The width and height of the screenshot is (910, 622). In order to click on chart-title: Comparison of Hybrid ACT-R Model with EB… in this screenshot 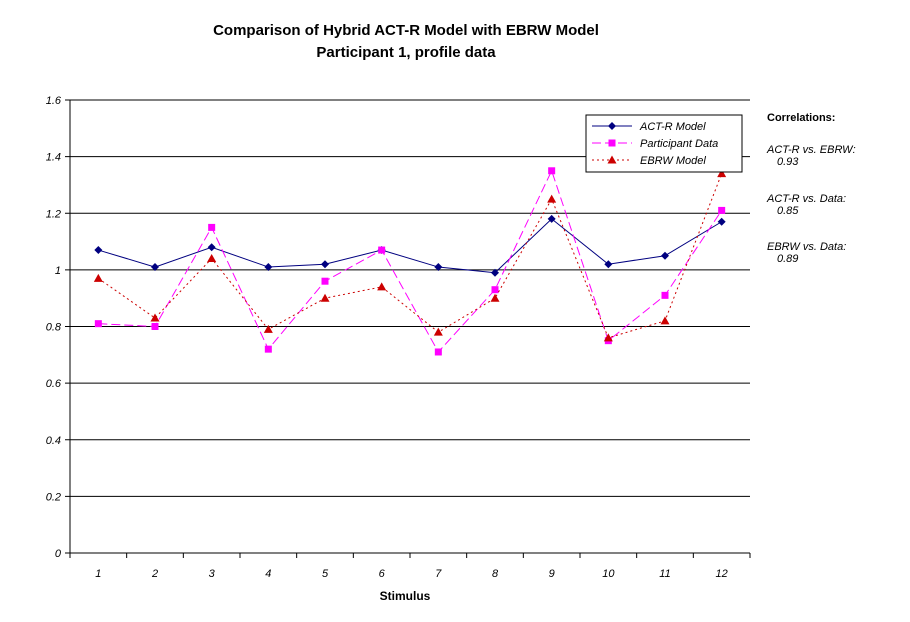, I will do `click(406, 30)`.